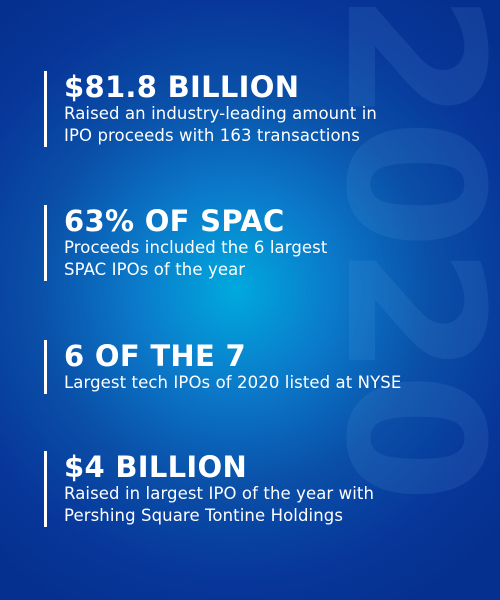  What do you see at coordinates (155, 356) in the screenshot?
I see `stat-headline: 6 OF THE 7` at bounding box center [155, 356].